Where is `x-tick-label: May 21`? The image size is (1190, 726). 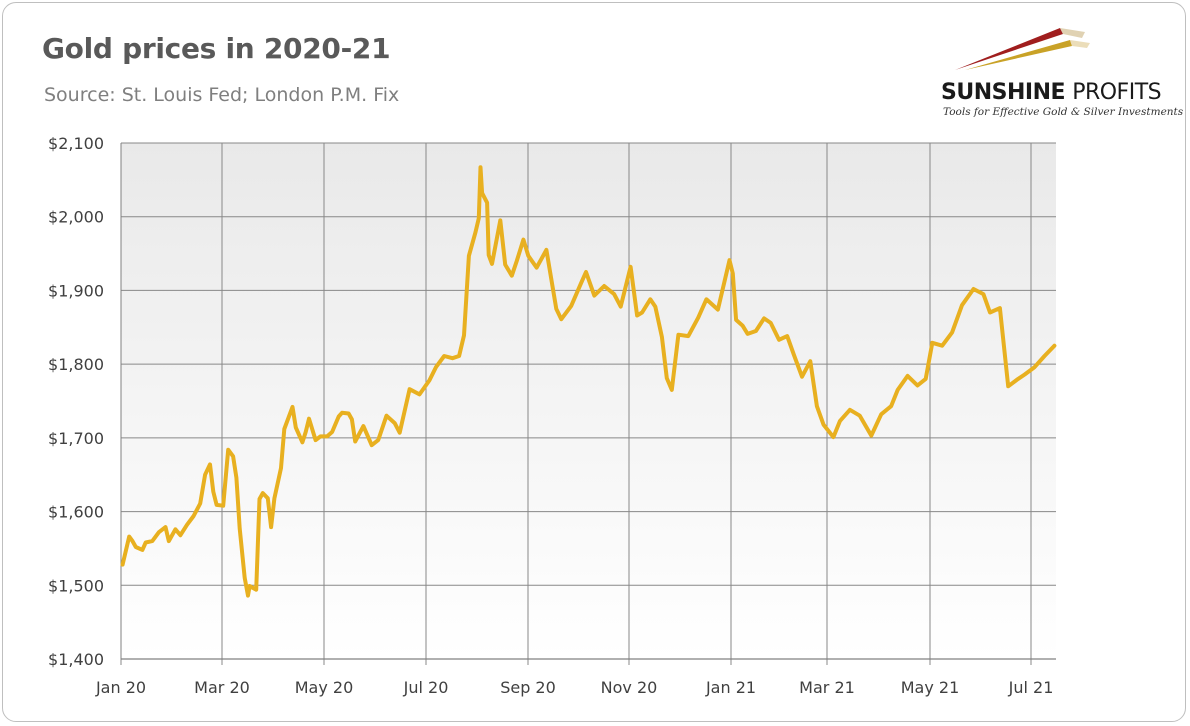
x-tick-label: May 21 is located at coordinates (930, 687).